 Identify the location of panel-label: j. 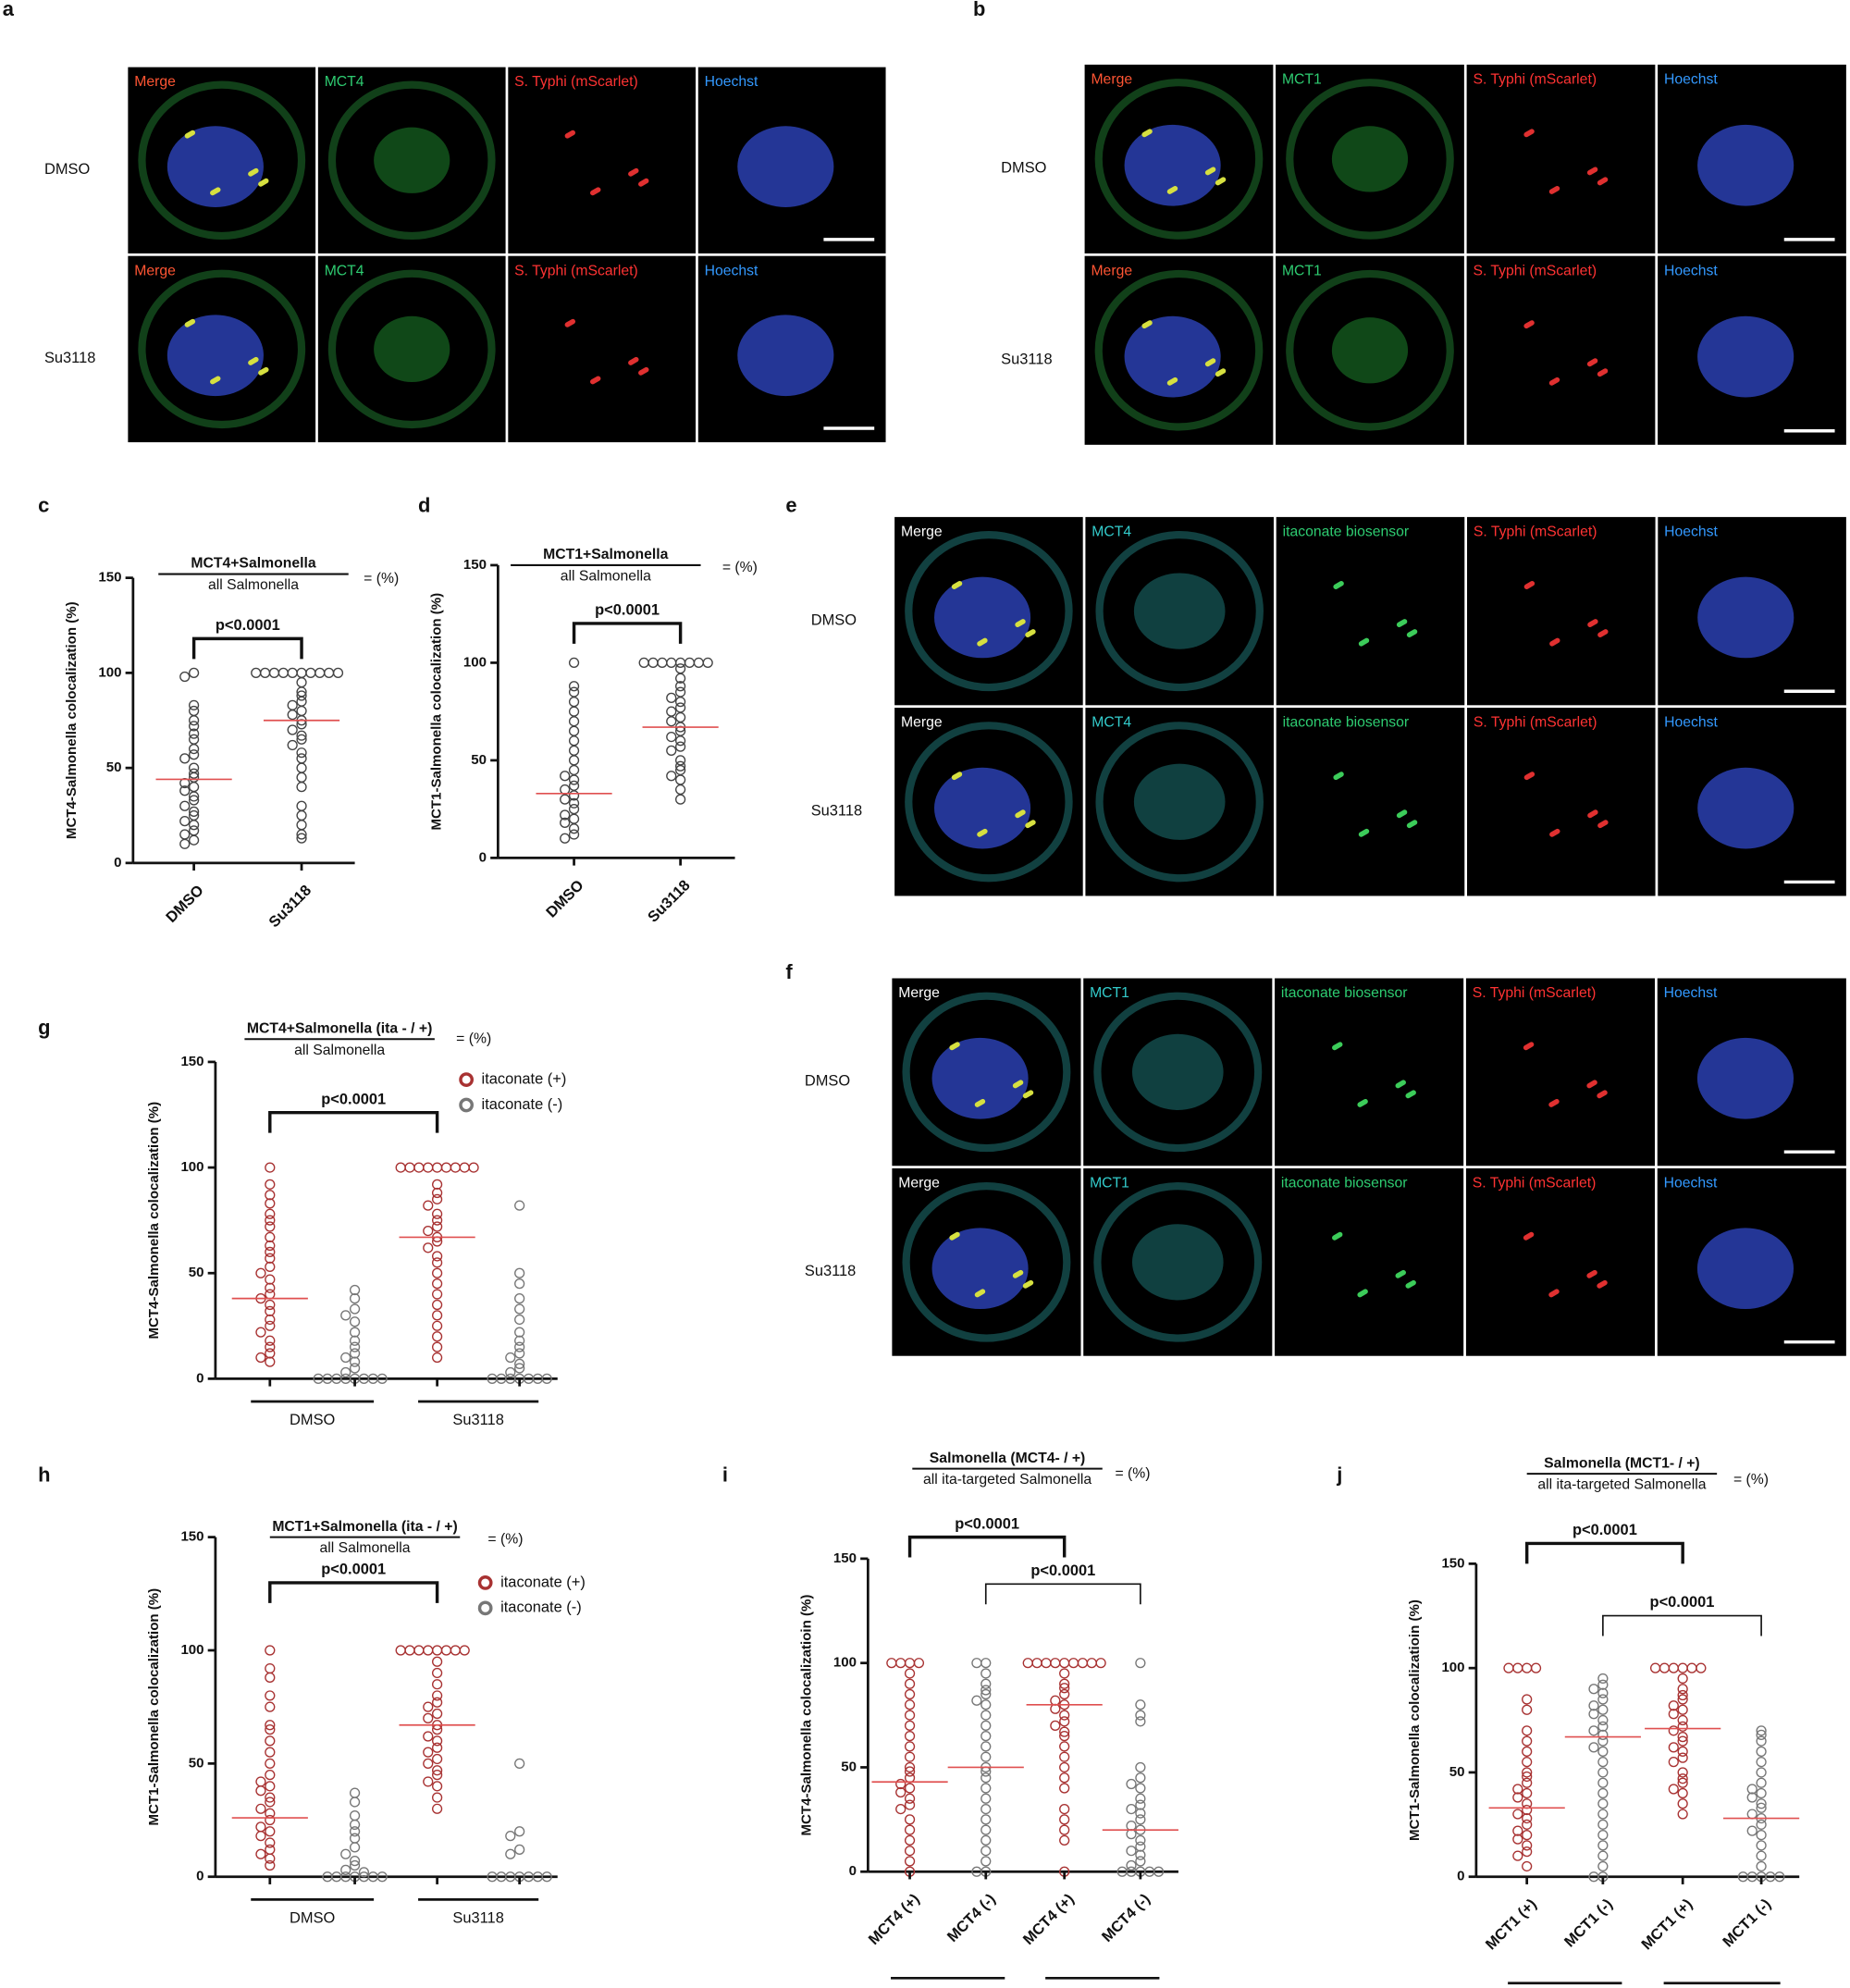
(1339, 1475).